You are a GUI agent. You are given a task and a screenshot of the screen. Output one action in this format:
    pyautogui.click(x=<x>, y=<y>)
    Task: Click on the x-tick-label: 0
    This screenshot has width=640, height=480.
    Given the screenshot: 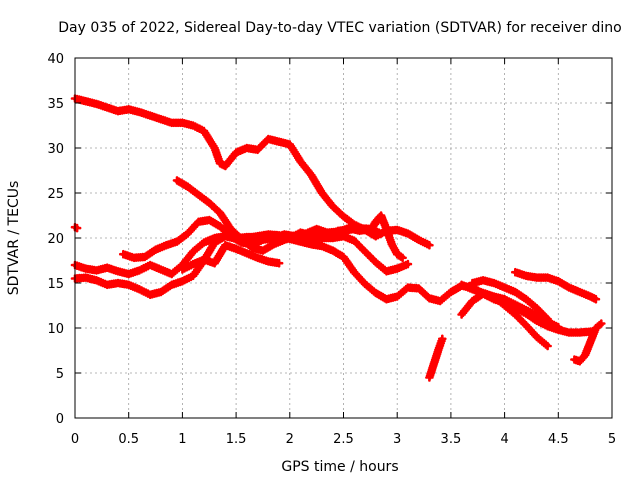 What is the action you would take?
    pyautogui.click(x=75, y=439)
    